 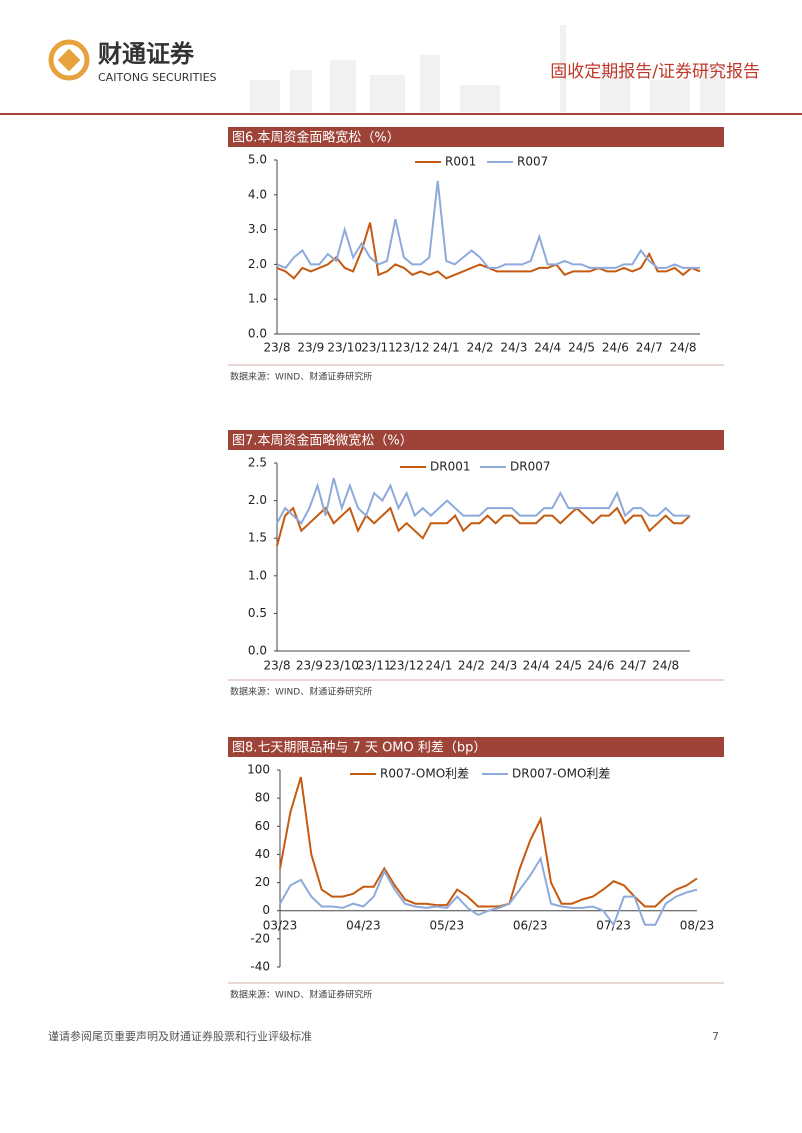 I want to click on x-tick-label: 05/23, so click(x=447, y=926).